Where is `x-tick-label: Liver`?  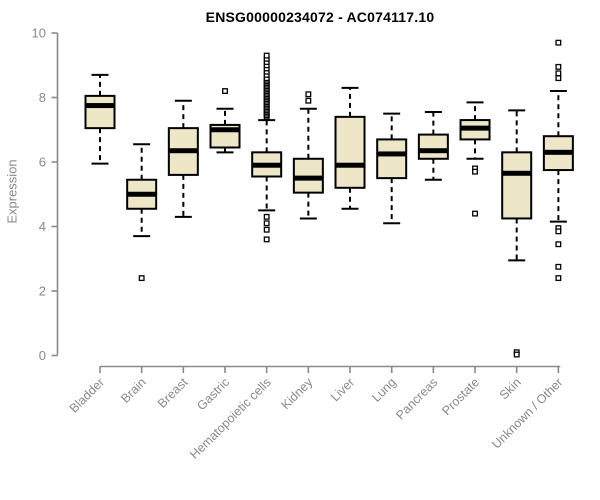 x-tick-label: Liver is located at coordinates (342, 389).